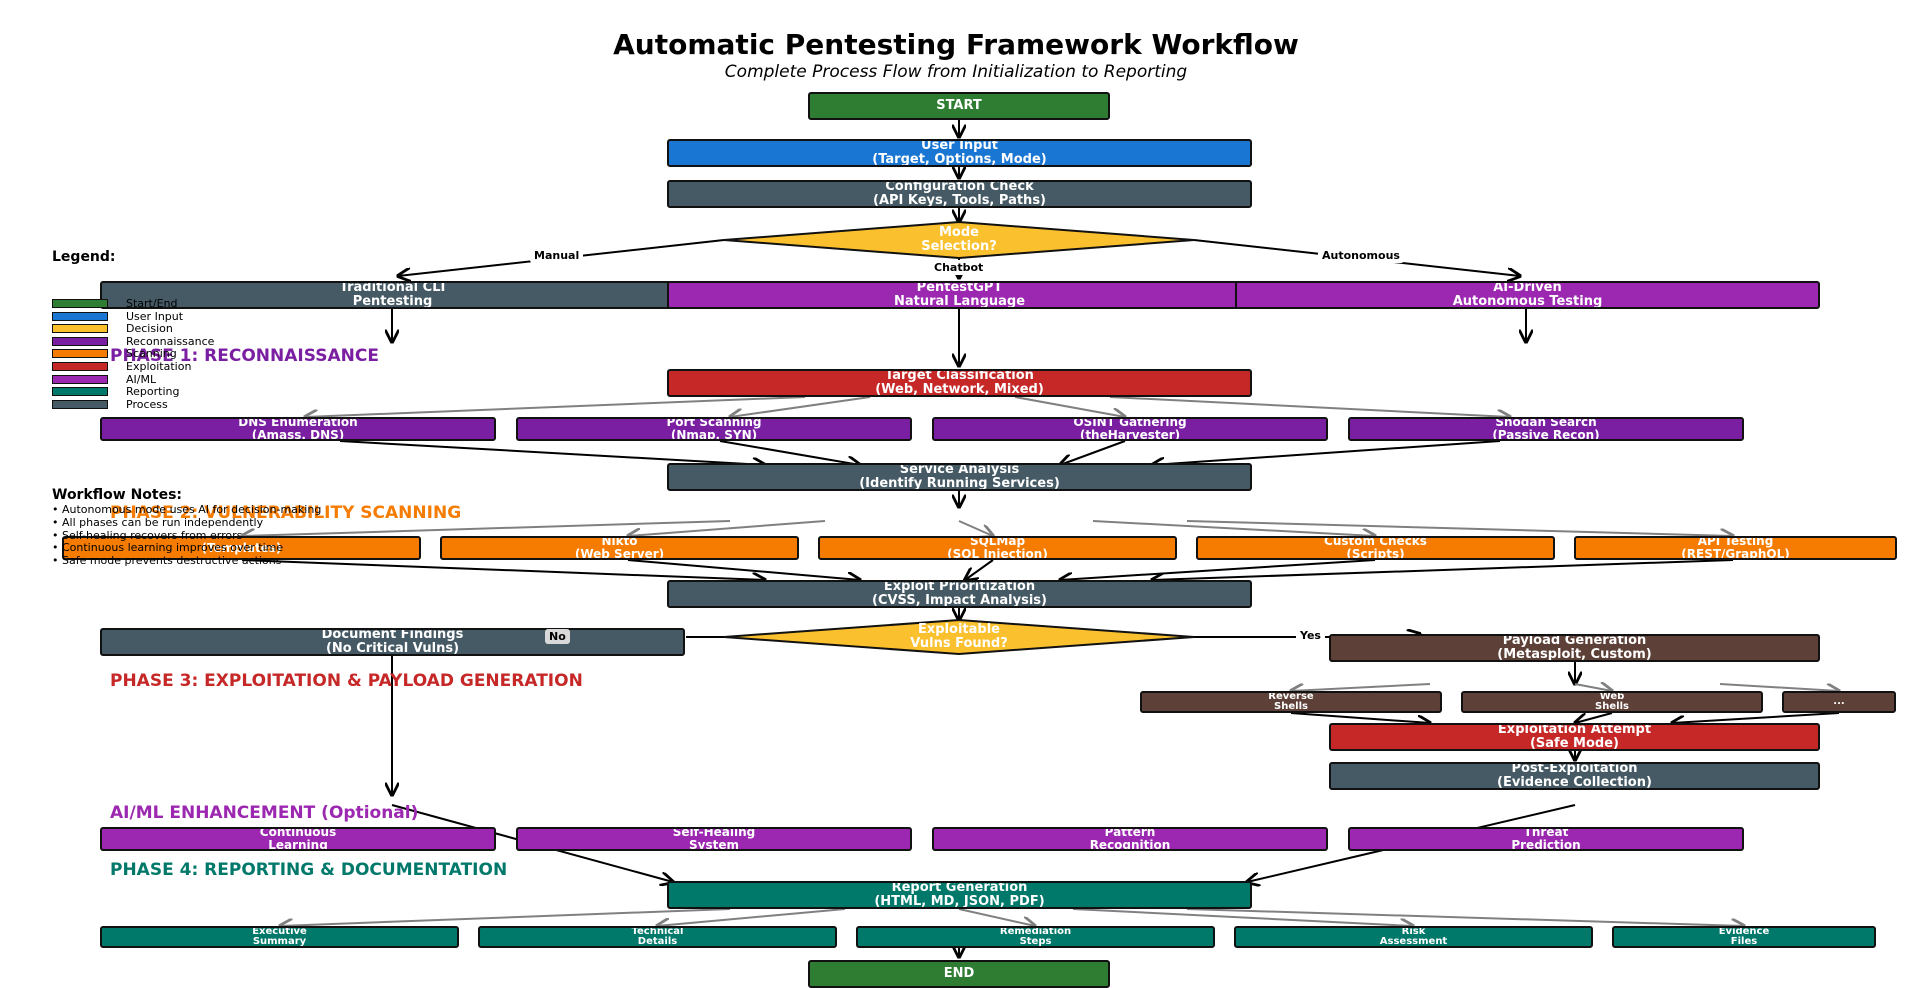 This screenshot has width=1912, height=988. Describe the element at coordinates (959, 895) in the screenshot. I see `node-report-generation: Report Generation (HTML, MD, JSON, PDF)` at that location.